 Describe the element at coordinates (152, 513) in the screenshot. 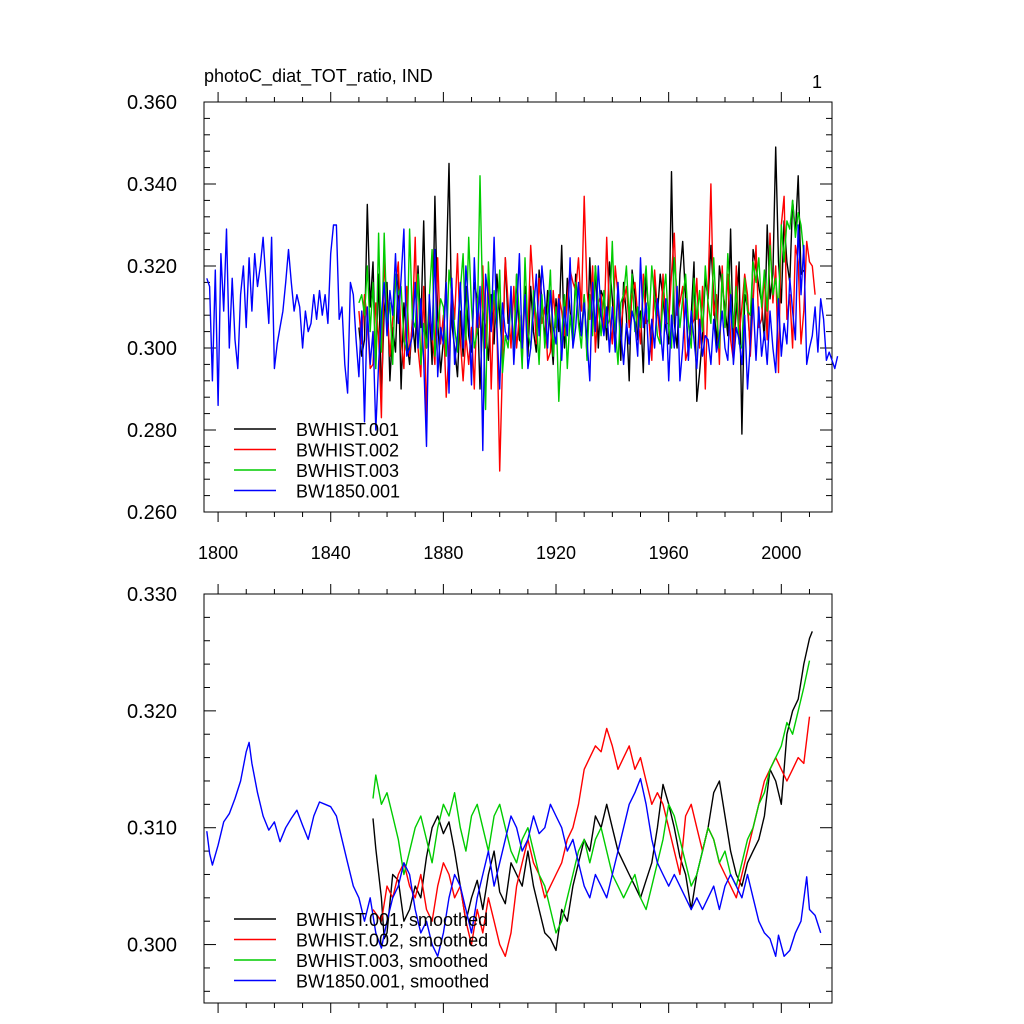

I see `y-tick-label: 0.260` at that location.